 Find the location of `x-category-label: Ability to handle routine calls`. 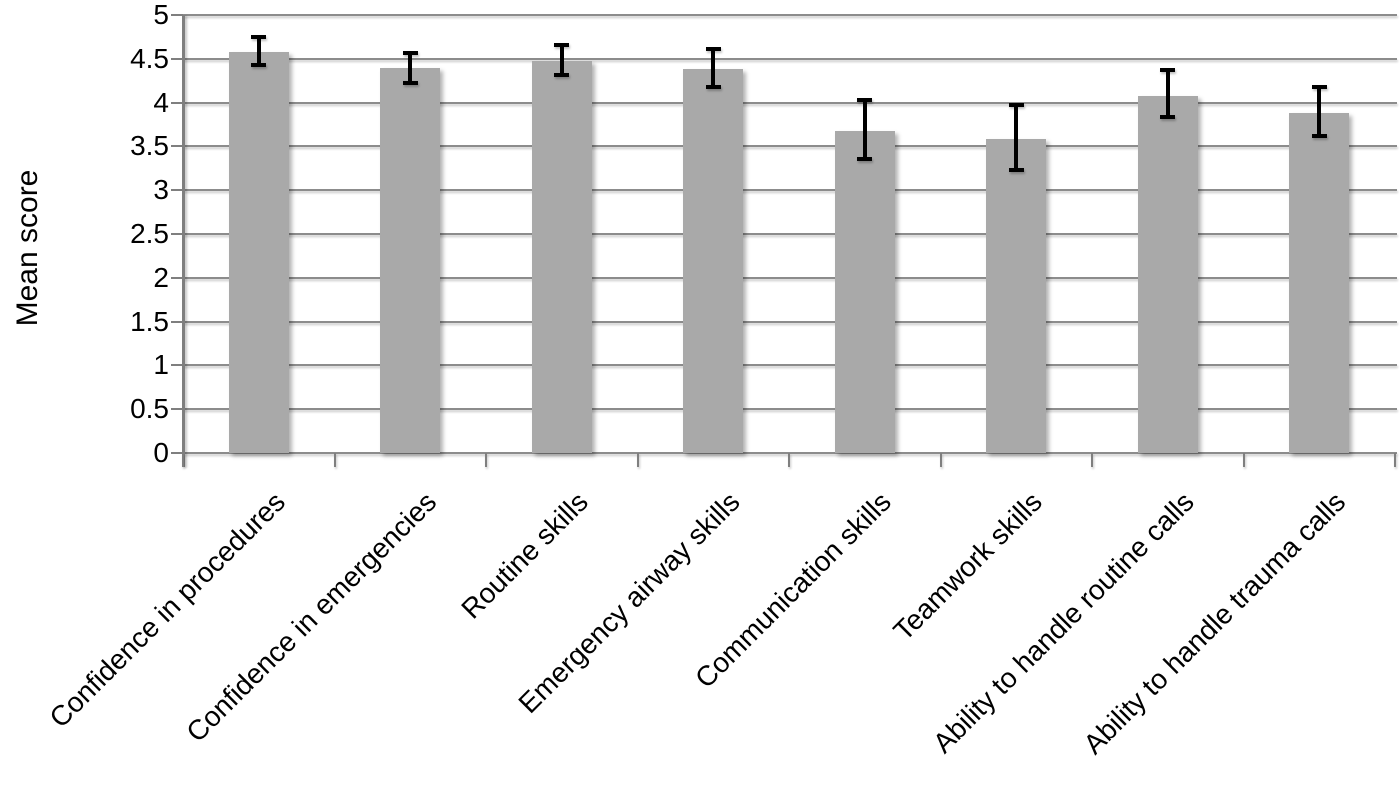

x-category-label: Ability to handle routine calls is located at coordinates (1063, 622).